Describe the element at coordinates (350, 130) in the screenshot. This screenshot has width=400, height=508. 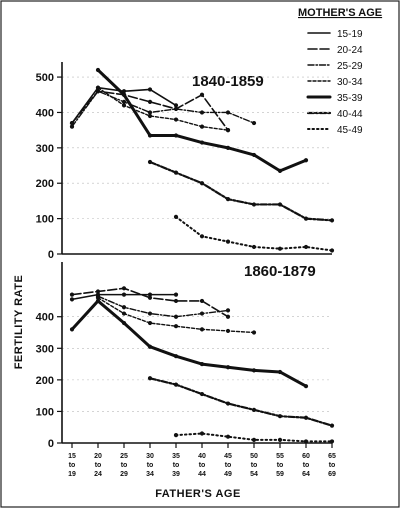
I see `legend-label: 45-49` at that location.